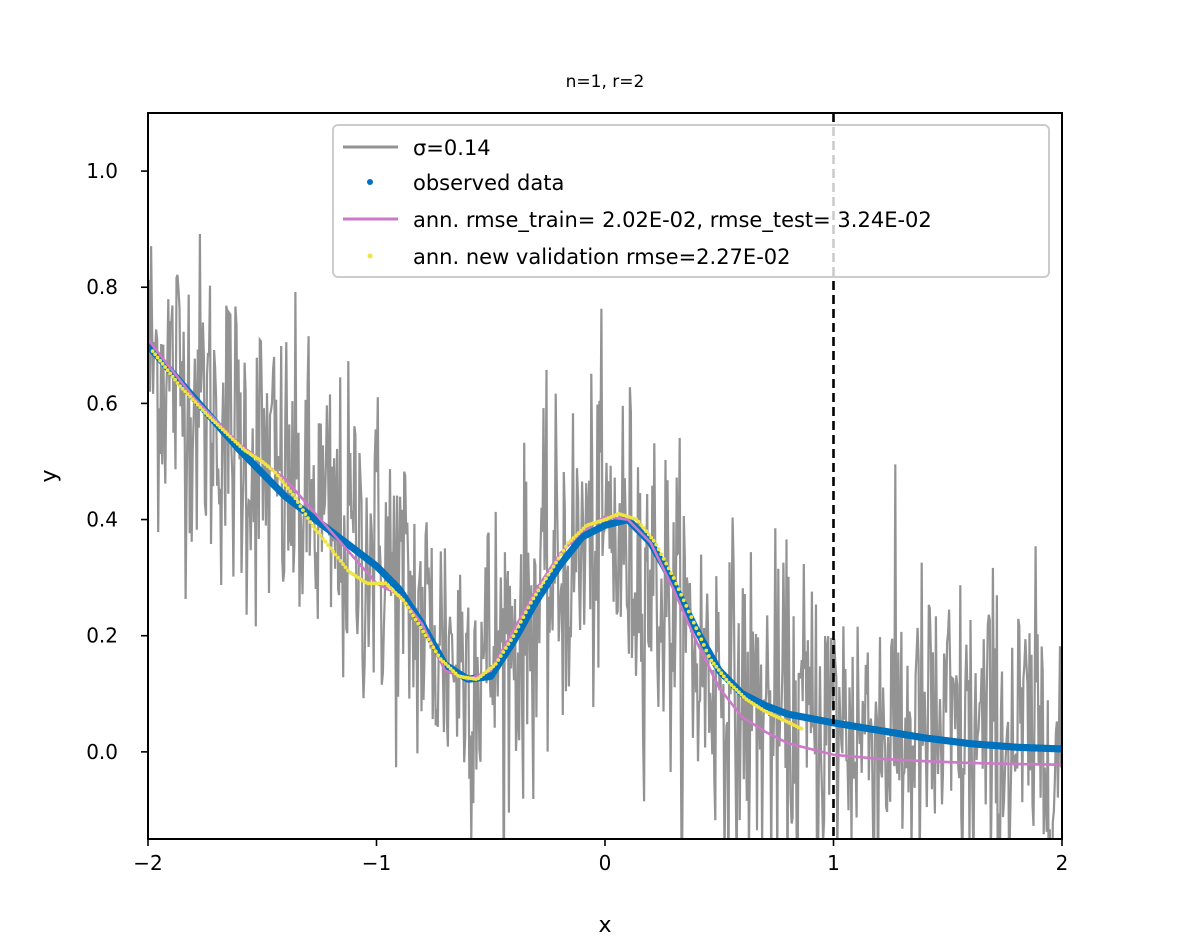 The height and width of the screenshot is (944, 1181). I want to click on y-tick-label: 0.6, so click(102, 403).